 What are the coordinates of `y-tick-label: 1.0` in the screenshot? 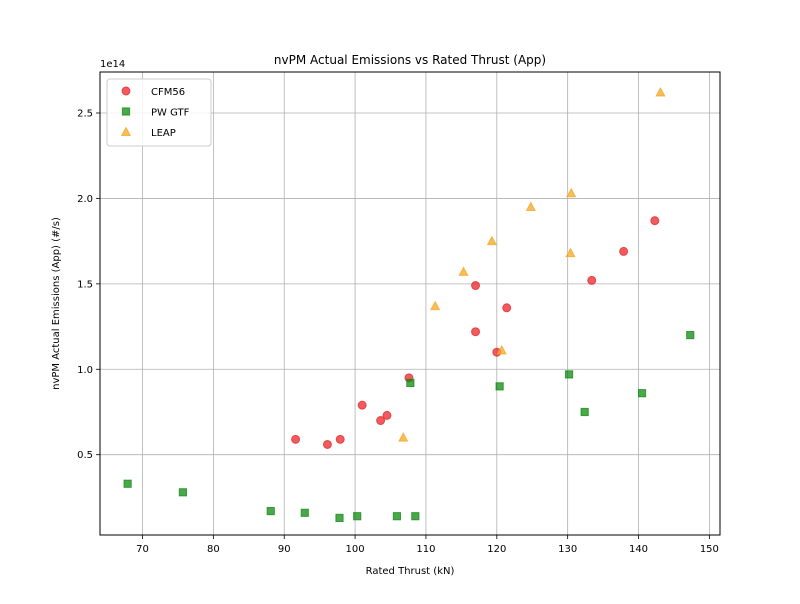 It's located at (85, 370).